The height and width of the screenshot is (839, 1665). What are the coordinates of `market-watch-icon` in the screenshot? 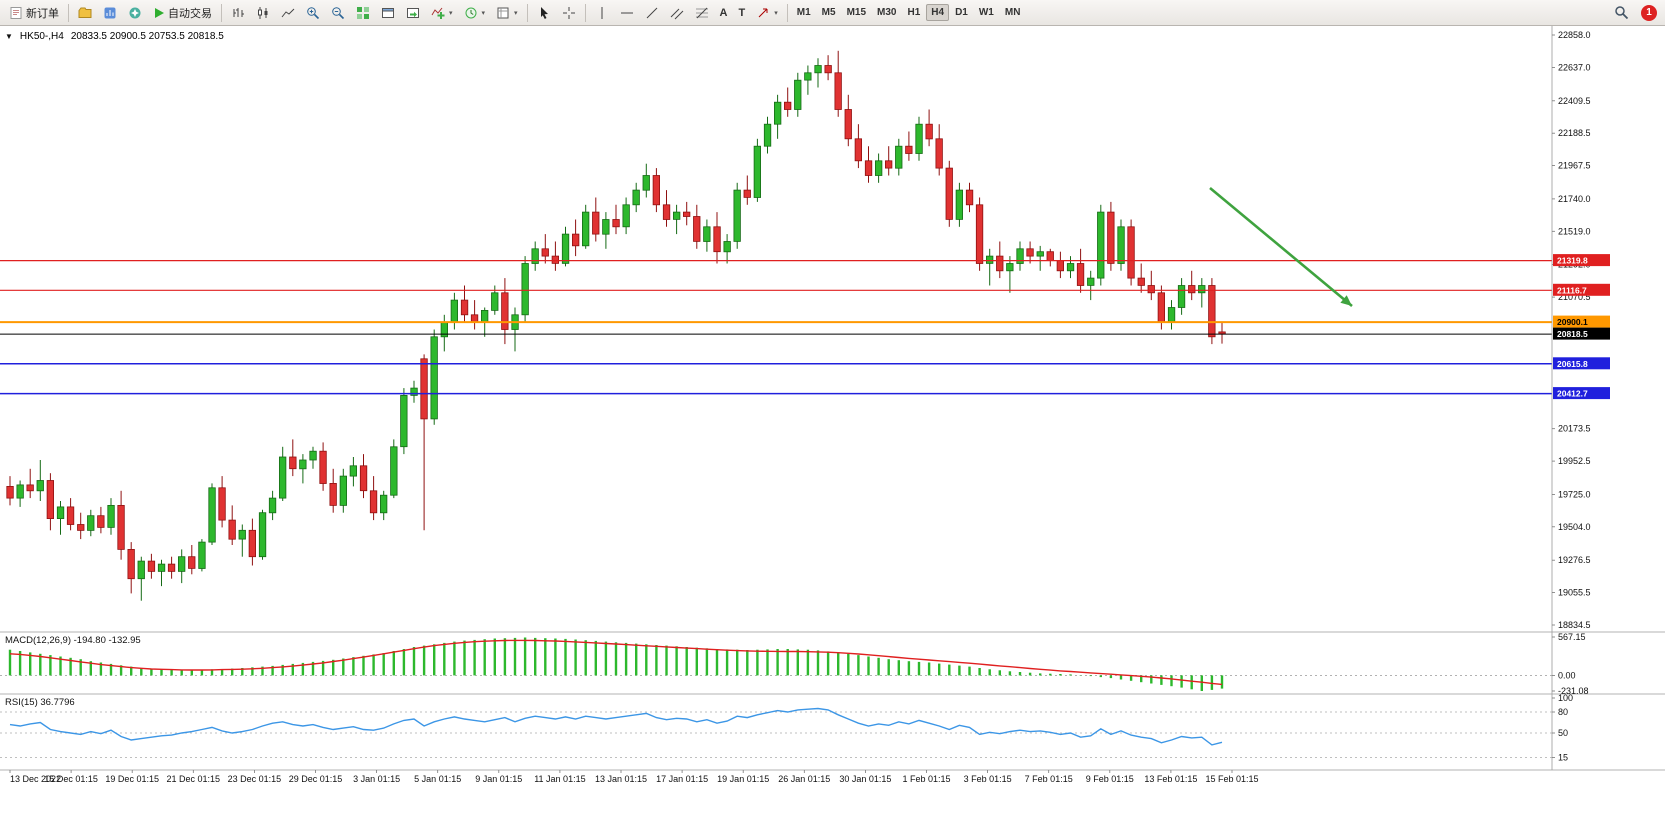 It's located at (110, 13).